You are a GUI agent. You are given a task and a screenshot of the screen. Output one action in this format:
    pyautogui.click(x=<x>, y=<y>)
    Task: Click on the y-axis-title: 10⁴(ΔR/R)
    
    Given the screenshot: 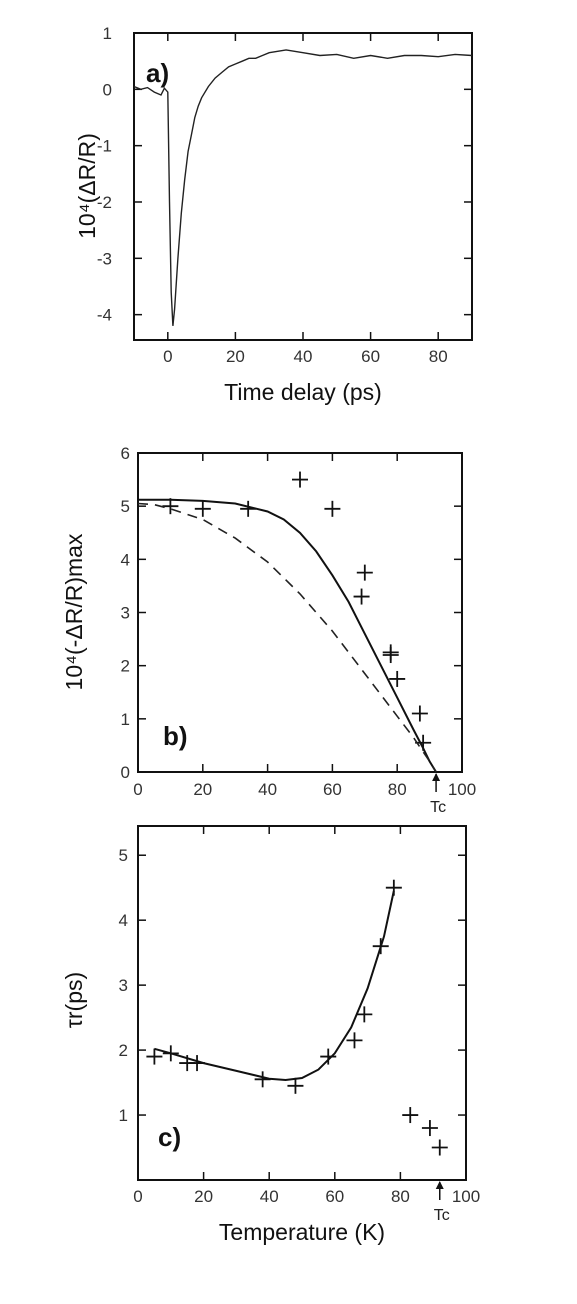 What is the action you would take?
    pyautogui.click(x=87, y=186)
    